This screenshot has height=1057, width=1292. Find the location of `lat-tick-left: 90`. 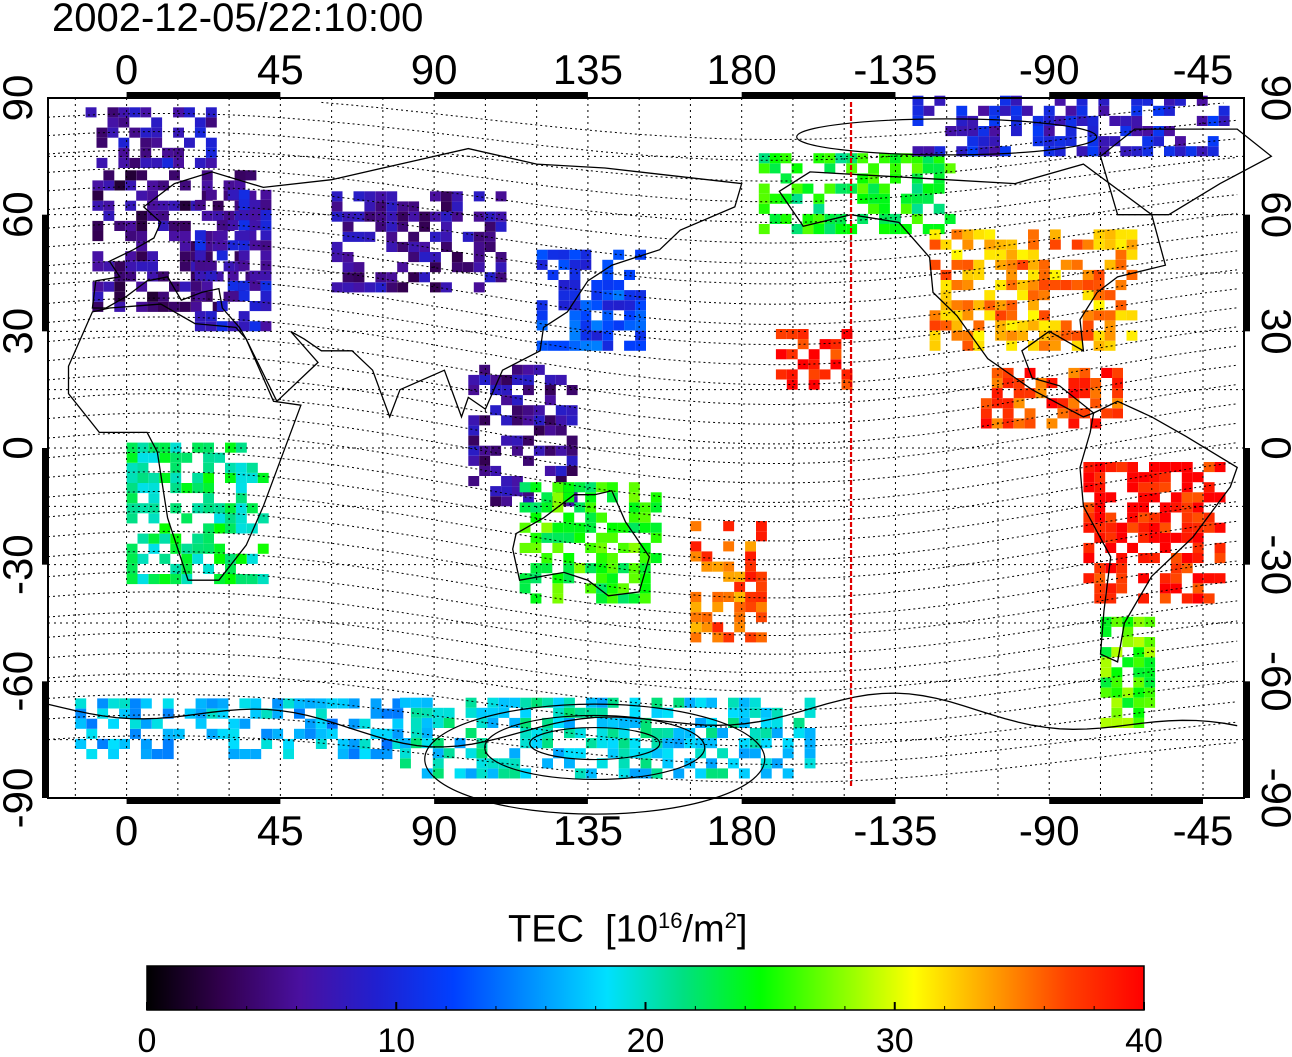

lat-tick-left: 90 is located at coordinates (20, 98).